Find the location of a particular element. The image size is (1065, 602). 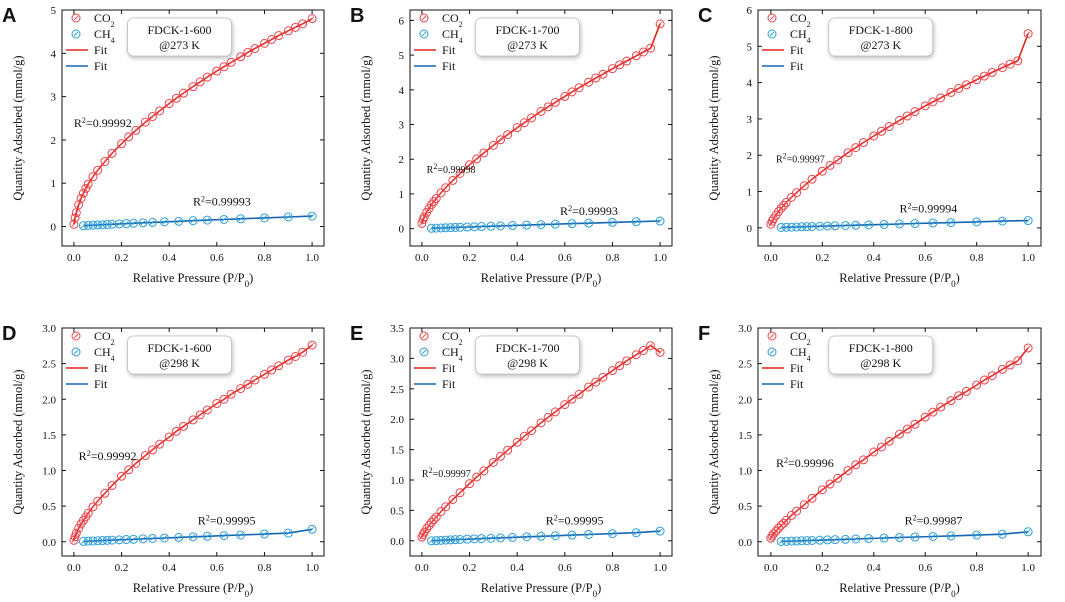

legend-co2-main: CO is located at coordinates (102, 18).